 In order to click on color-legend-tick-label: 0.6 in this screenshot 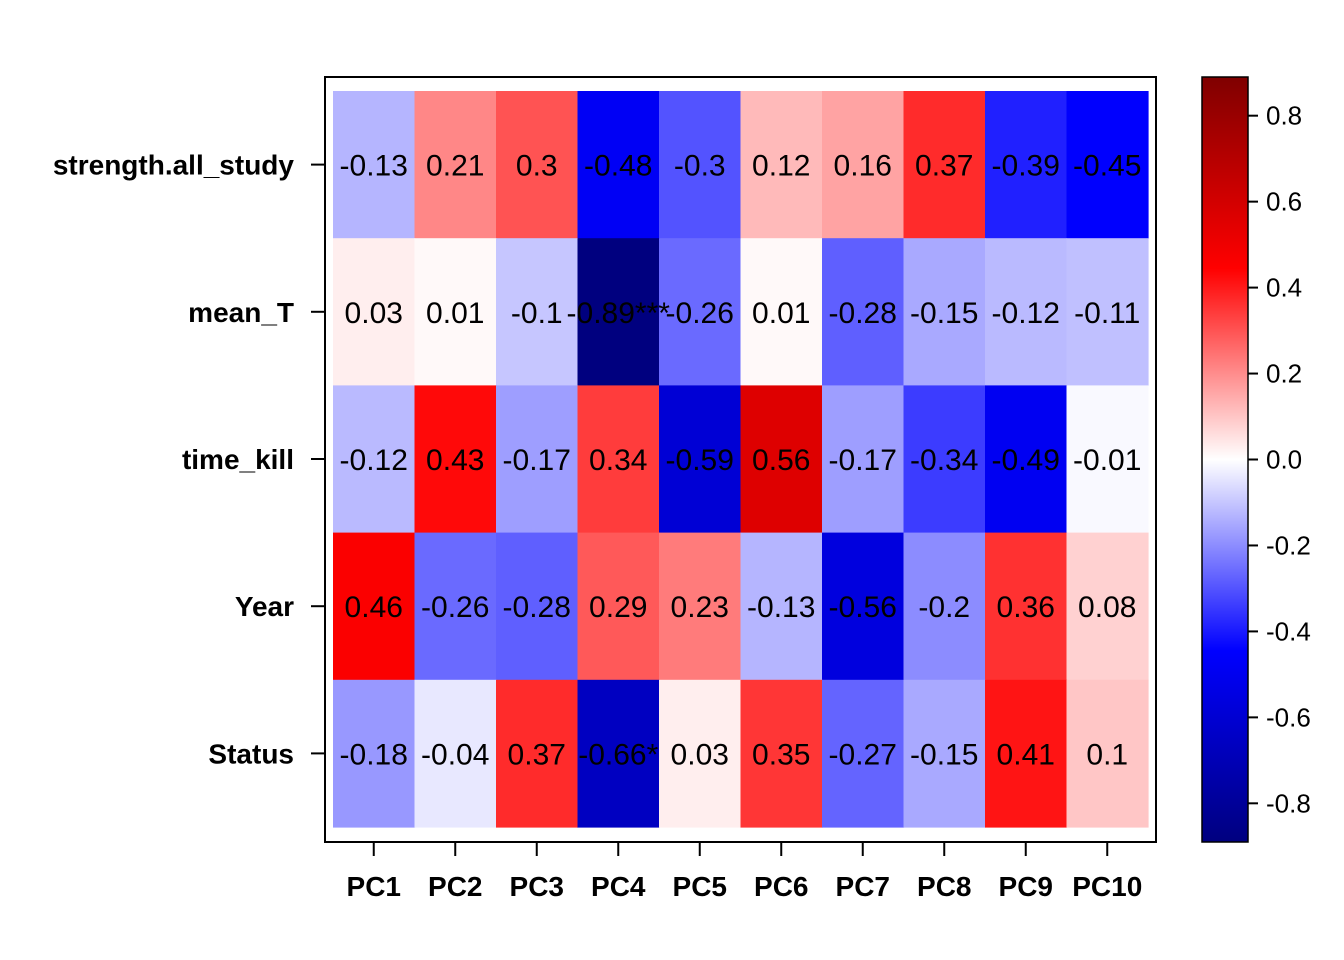, I will do `click(1284, 202)`.